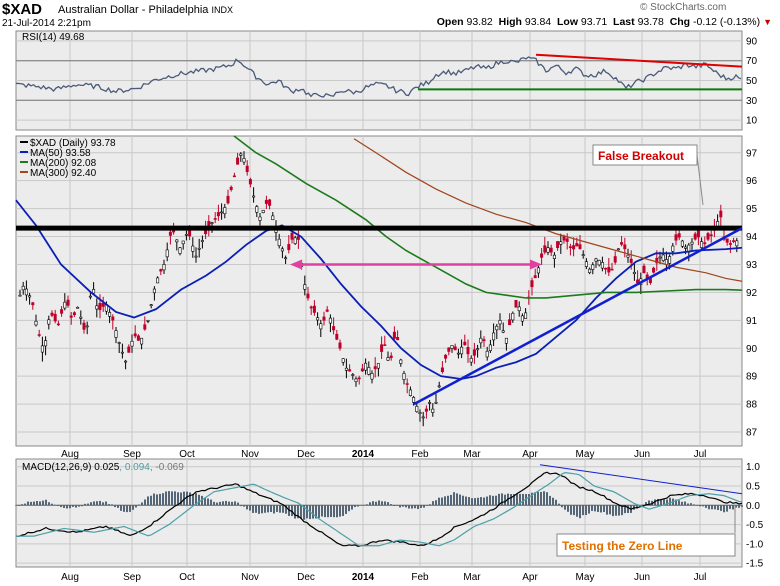  Describe the element at coordinates (530, 577) in the screenshot. I see `x-tick-label: Apr` at that location.